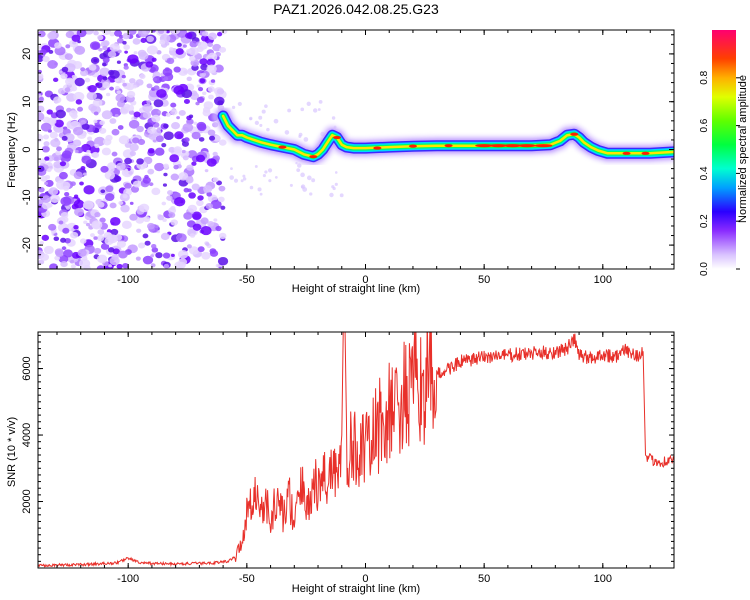 The height and width of the screenshot is (600, 750). Describe the element at coordinates (719, 173) in the screenshot. I see `colorbar-ticks: 0.0 0.2 0.4 0.6 0.8` at that location.